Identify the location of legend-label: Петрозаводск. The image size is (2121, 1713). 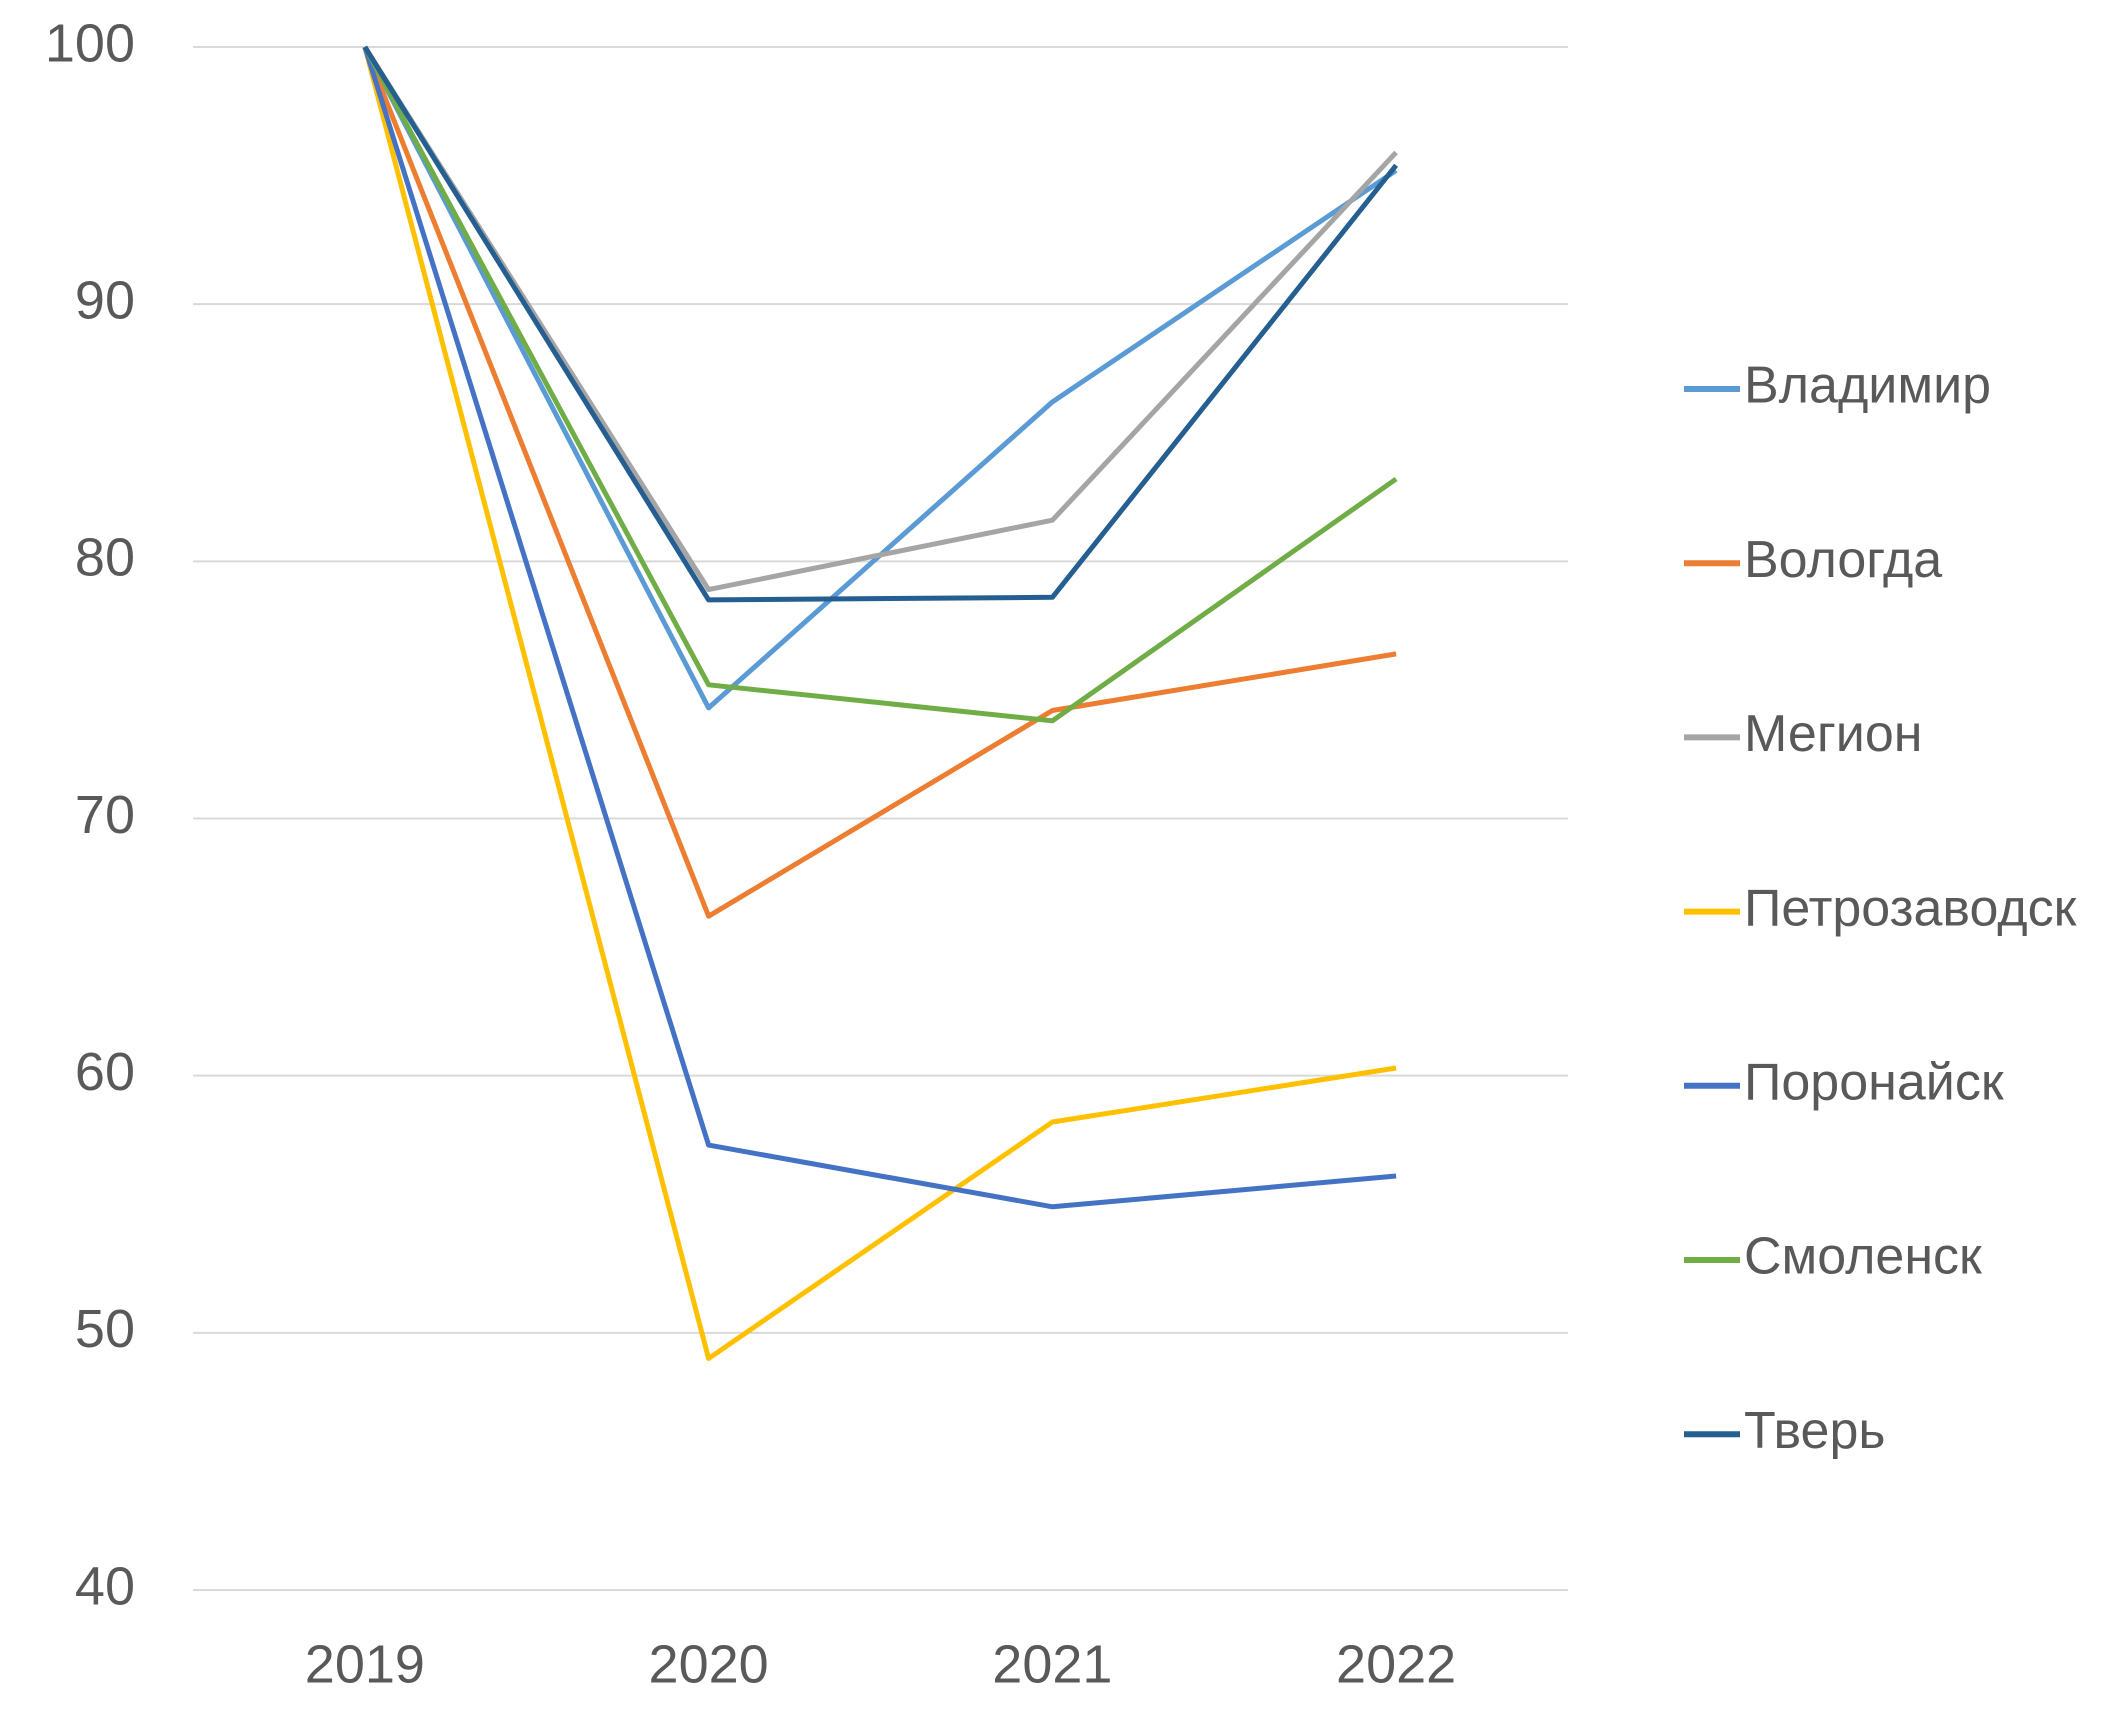
(1910, 908).